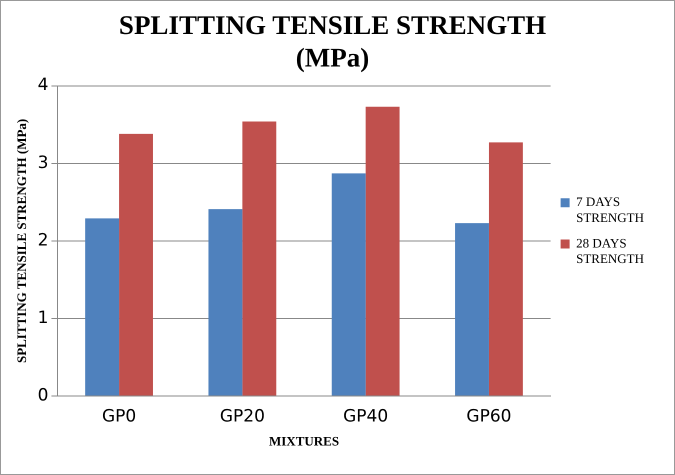 Image resolution: width=675 pixels, height=475 pixels. Describe the element at coordinates (43, 85) in the screenshot. I see `y-tick-label: 4` at that location.